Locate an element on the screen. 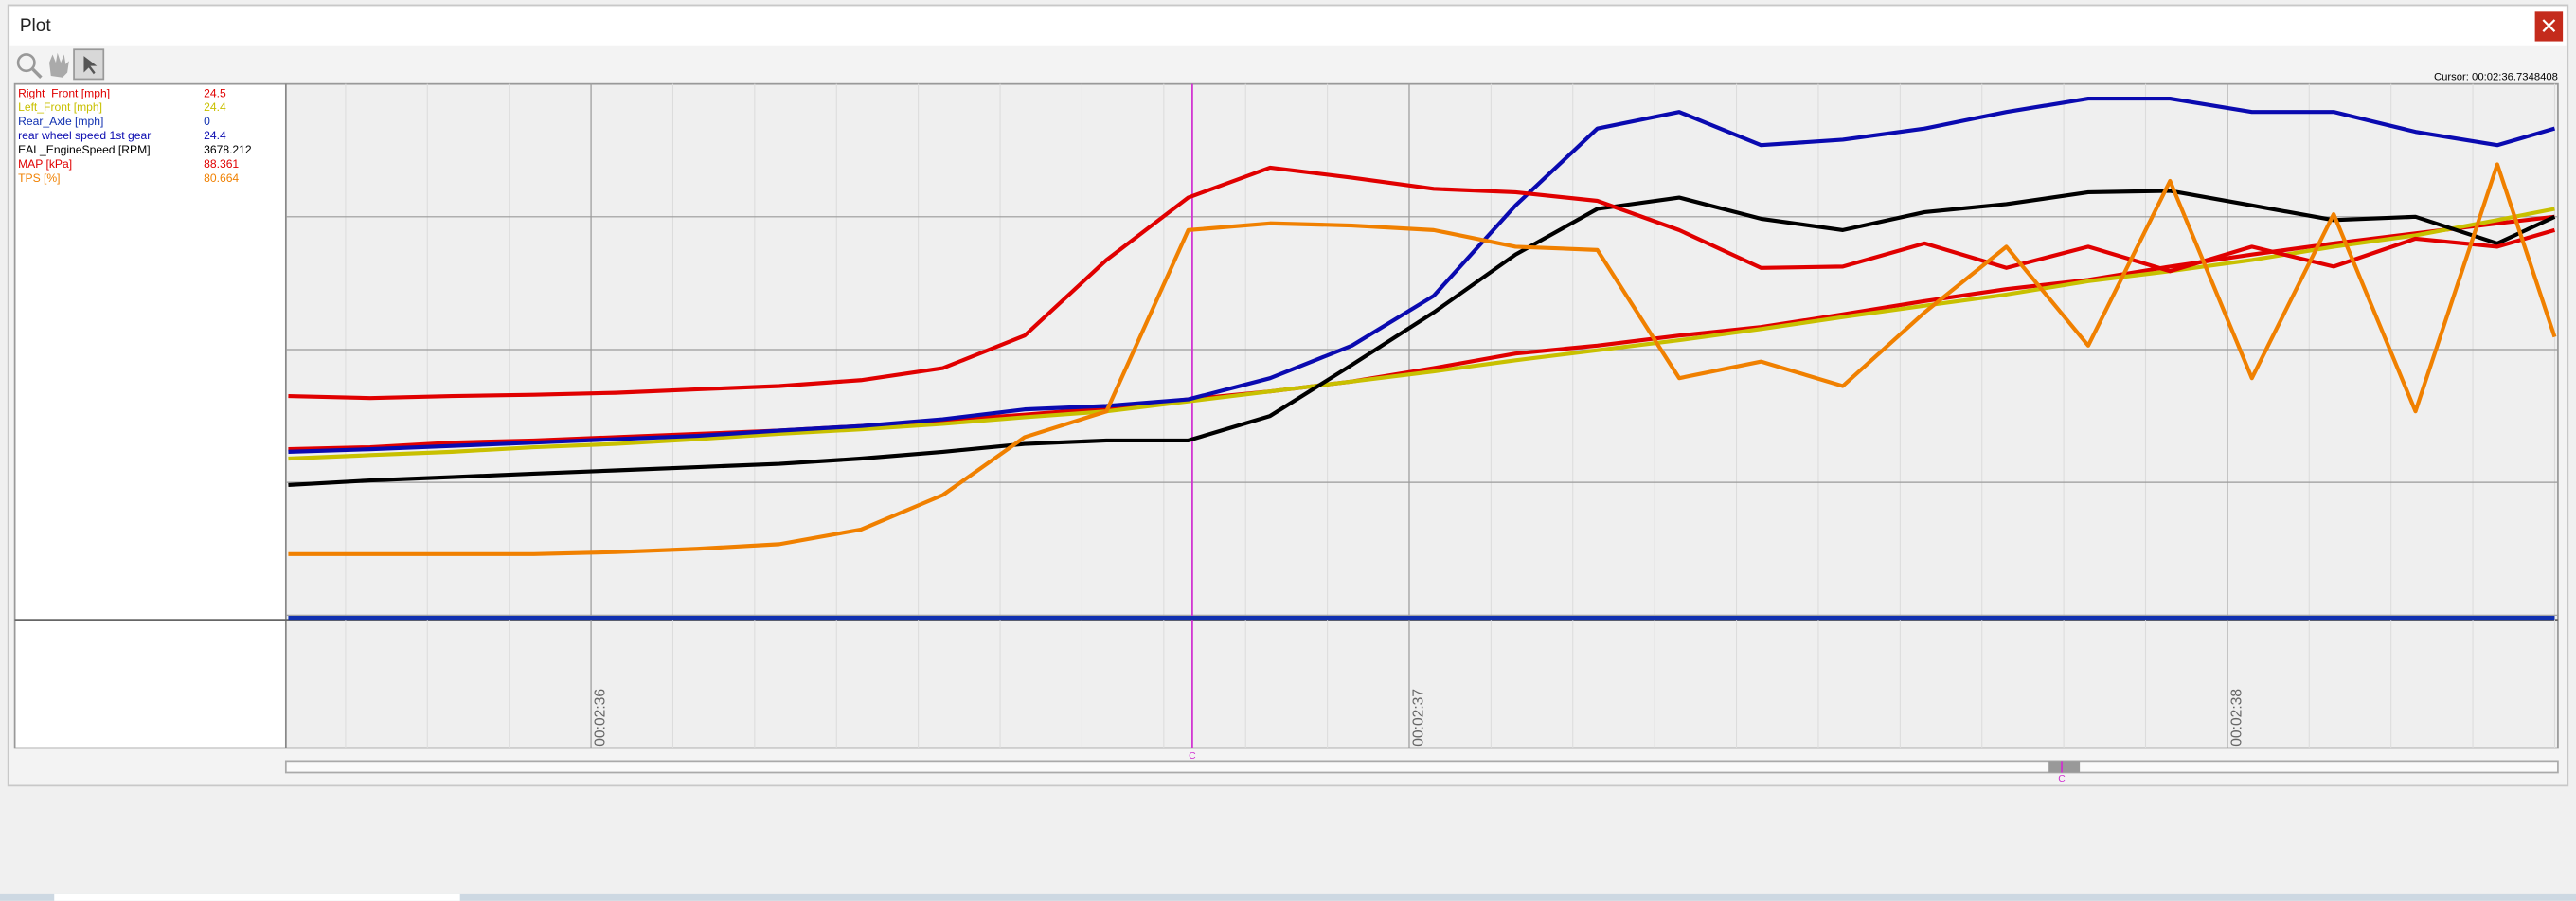 The height and width of the screenshot is (901, 2576). x-tick-label: 00:02:37 is located at coordinates (1419, 718).